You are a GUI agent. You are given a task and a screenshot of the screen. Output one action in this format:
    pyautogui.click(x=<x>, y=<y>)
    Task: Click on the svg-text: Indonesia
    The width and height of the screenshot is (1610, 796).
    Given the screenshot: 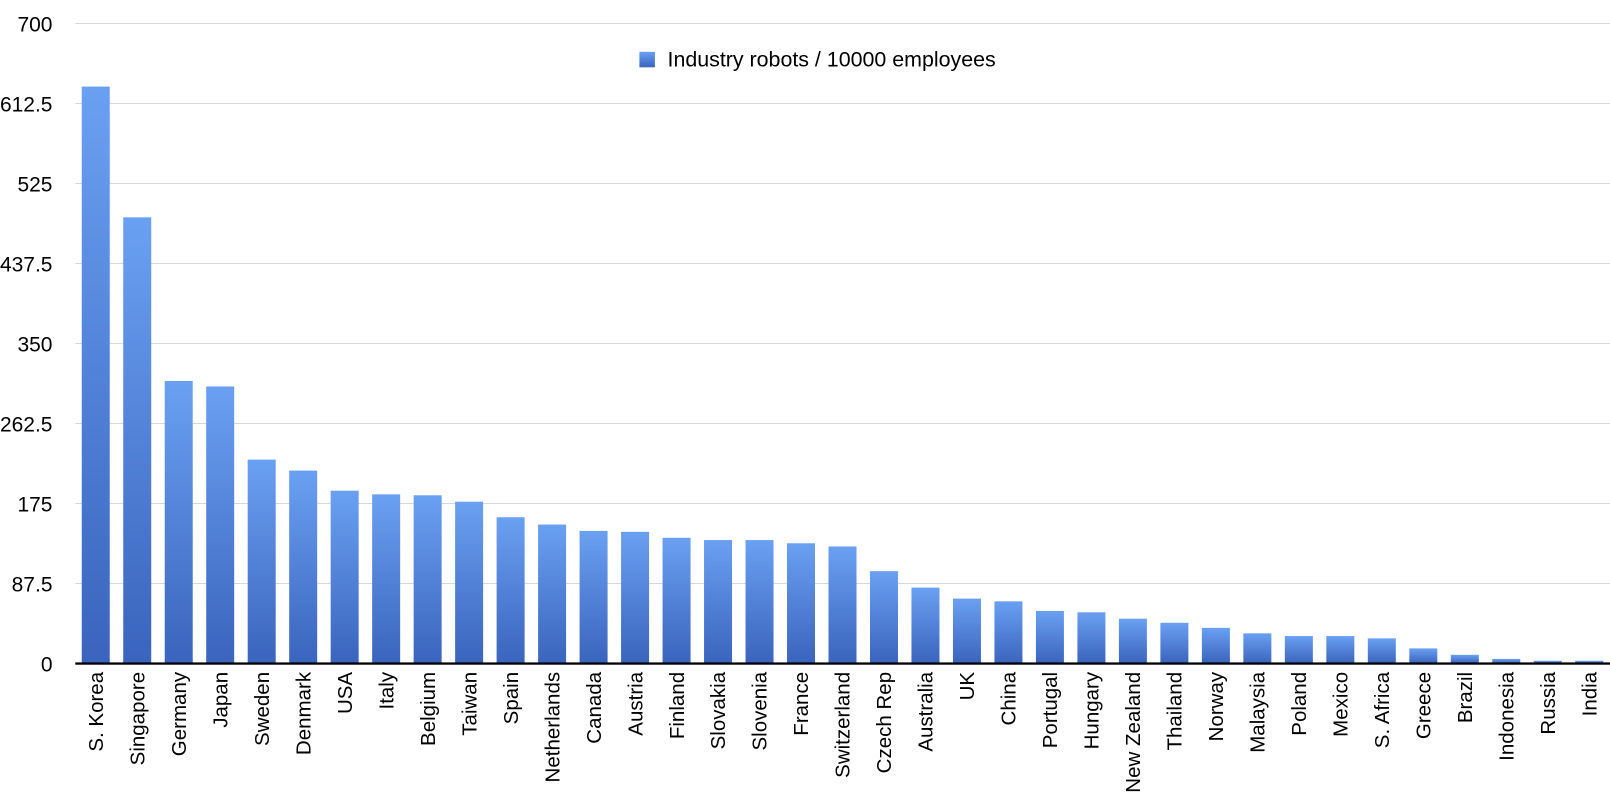 What is the action you would take?
    pyautogui.click(x=1506, y=716)
    